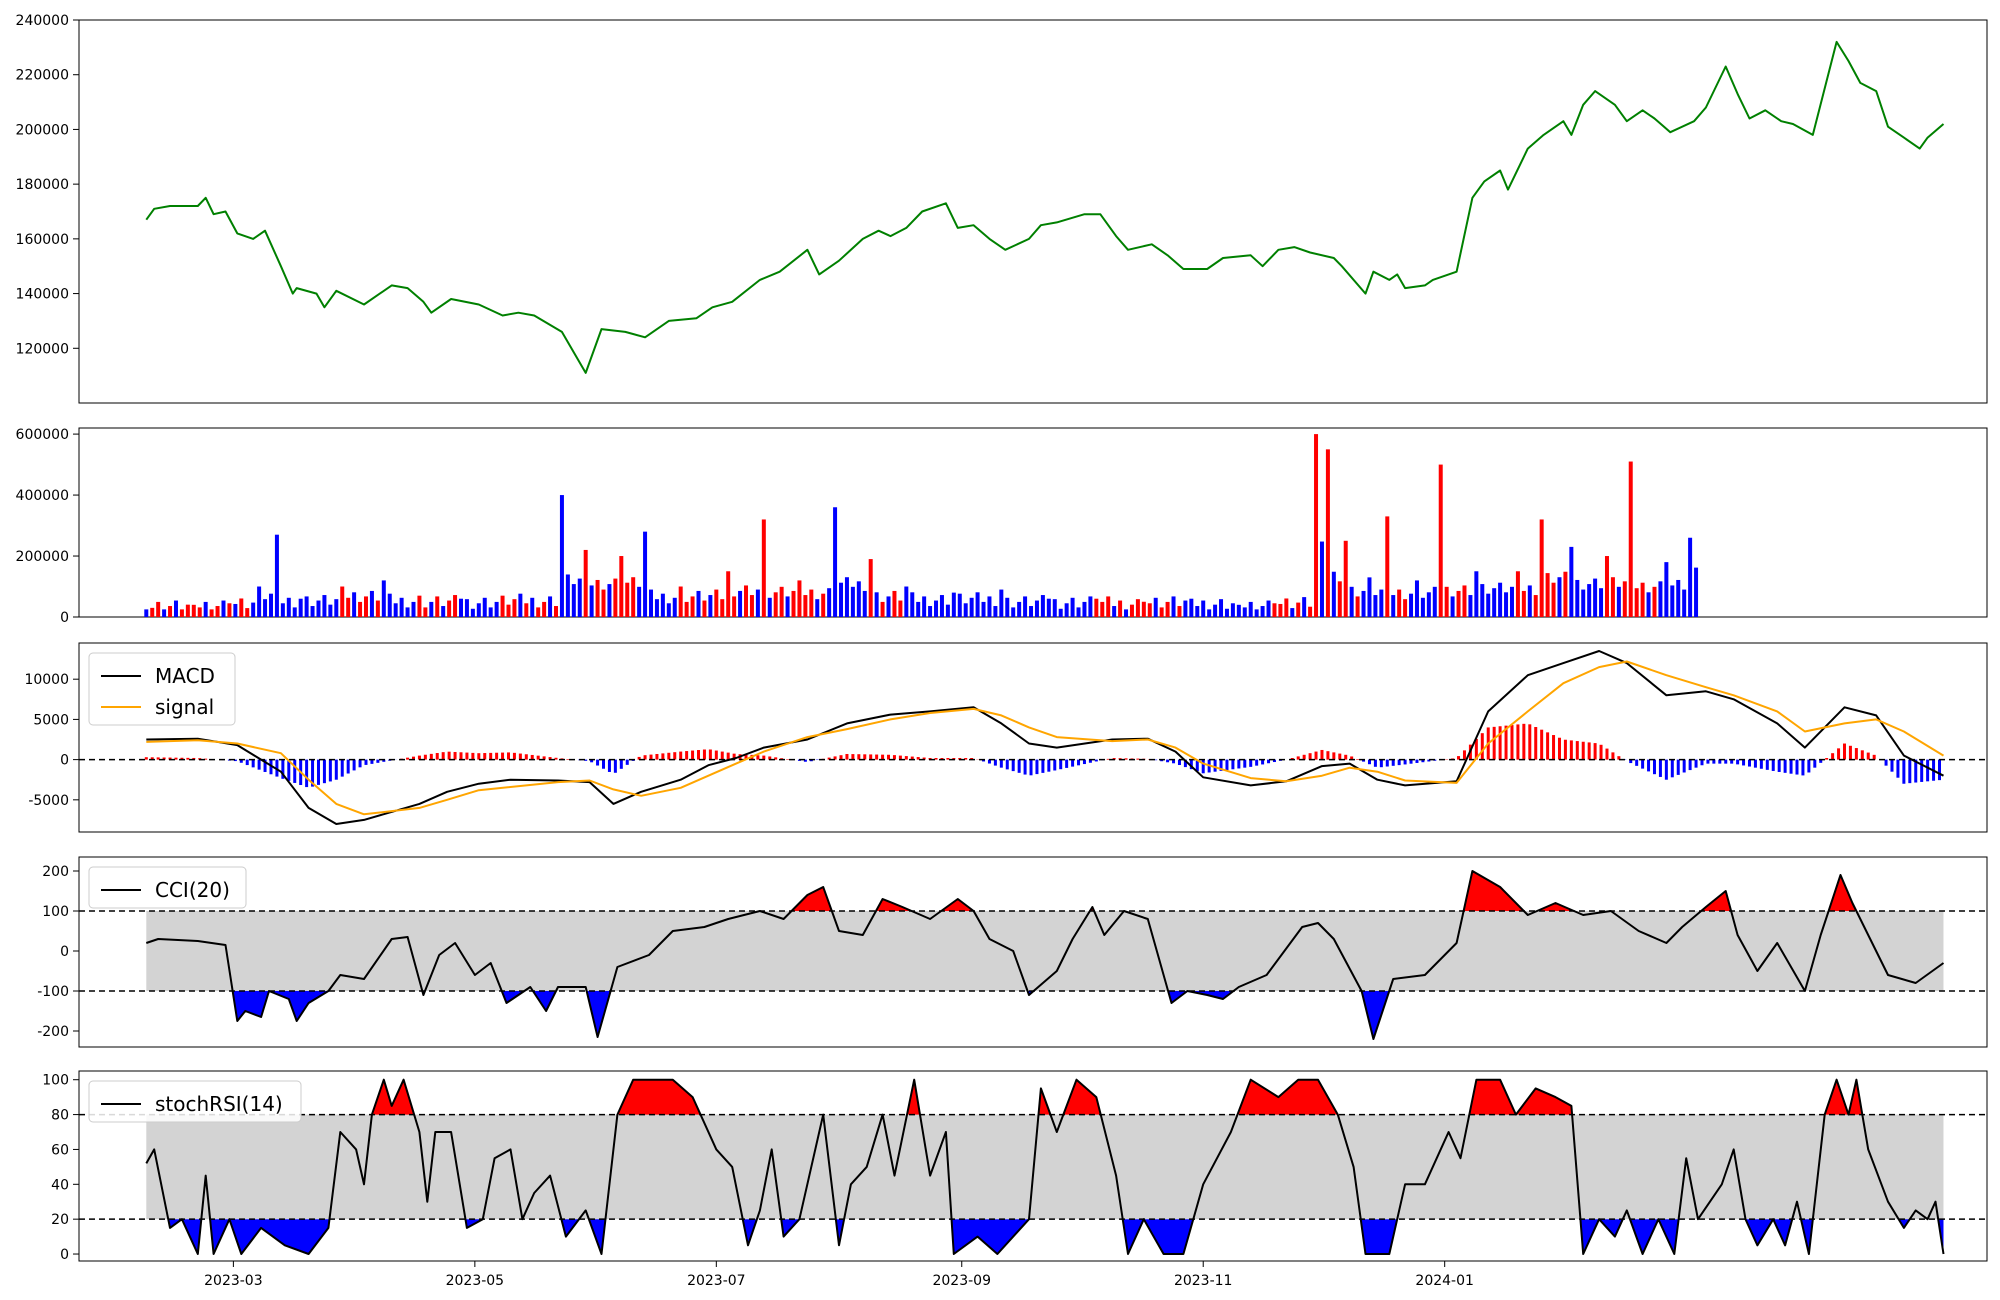 The height and width of the screenshot is (1300, 2000). Describe the element at coordinates (1045, 955) in the screenshot. I see `cci-line` at that location.